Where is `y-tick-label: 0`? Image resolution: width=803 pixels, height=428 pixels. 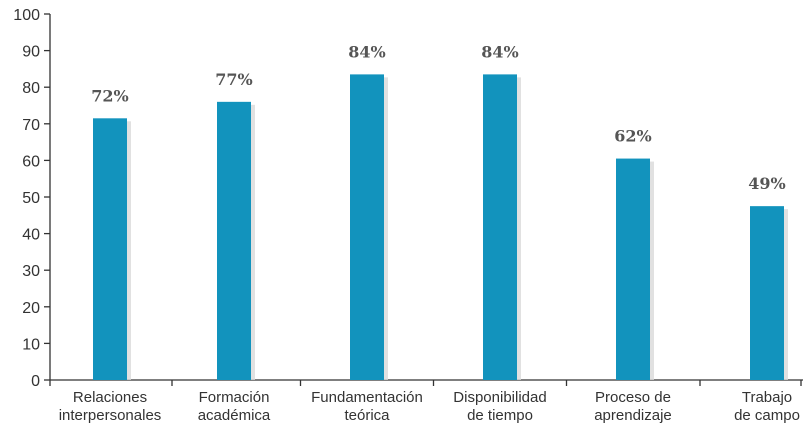
y-tick-label: 0 is located at coordinates (35, 381).